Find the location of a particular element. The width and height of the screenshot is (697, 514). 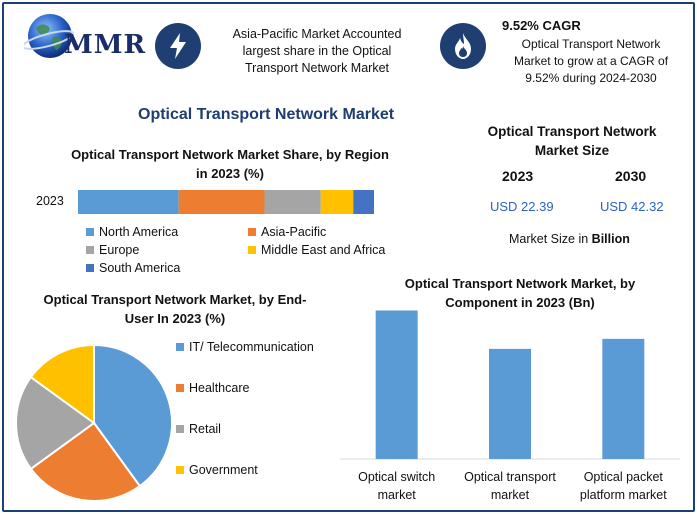

region-bar-segment-asia-pacific is located at coordinates (221, 202).